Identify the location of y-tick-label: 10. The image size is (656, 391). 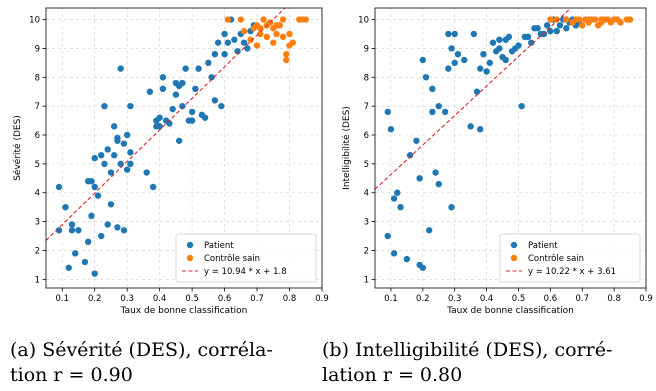
(34, 21).